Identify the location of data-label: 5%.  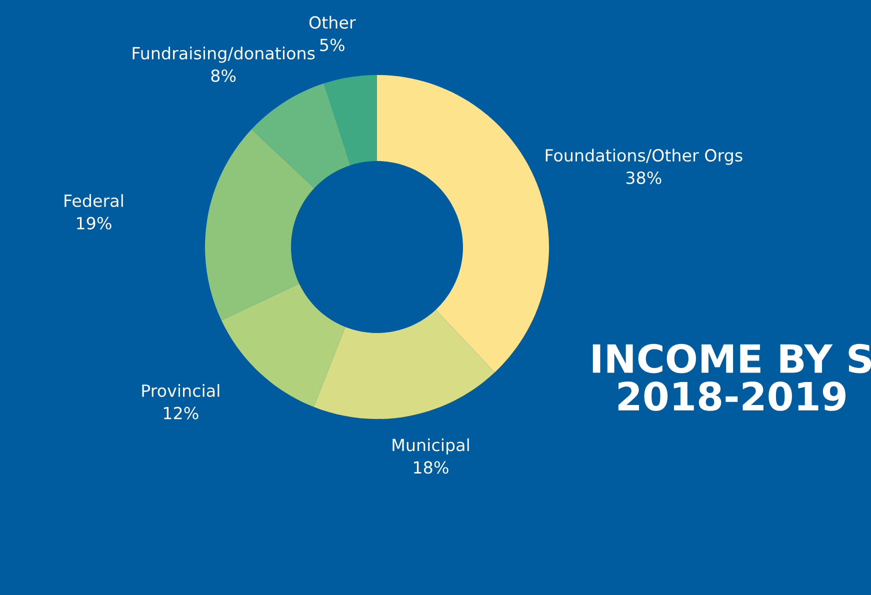
(332, 45).